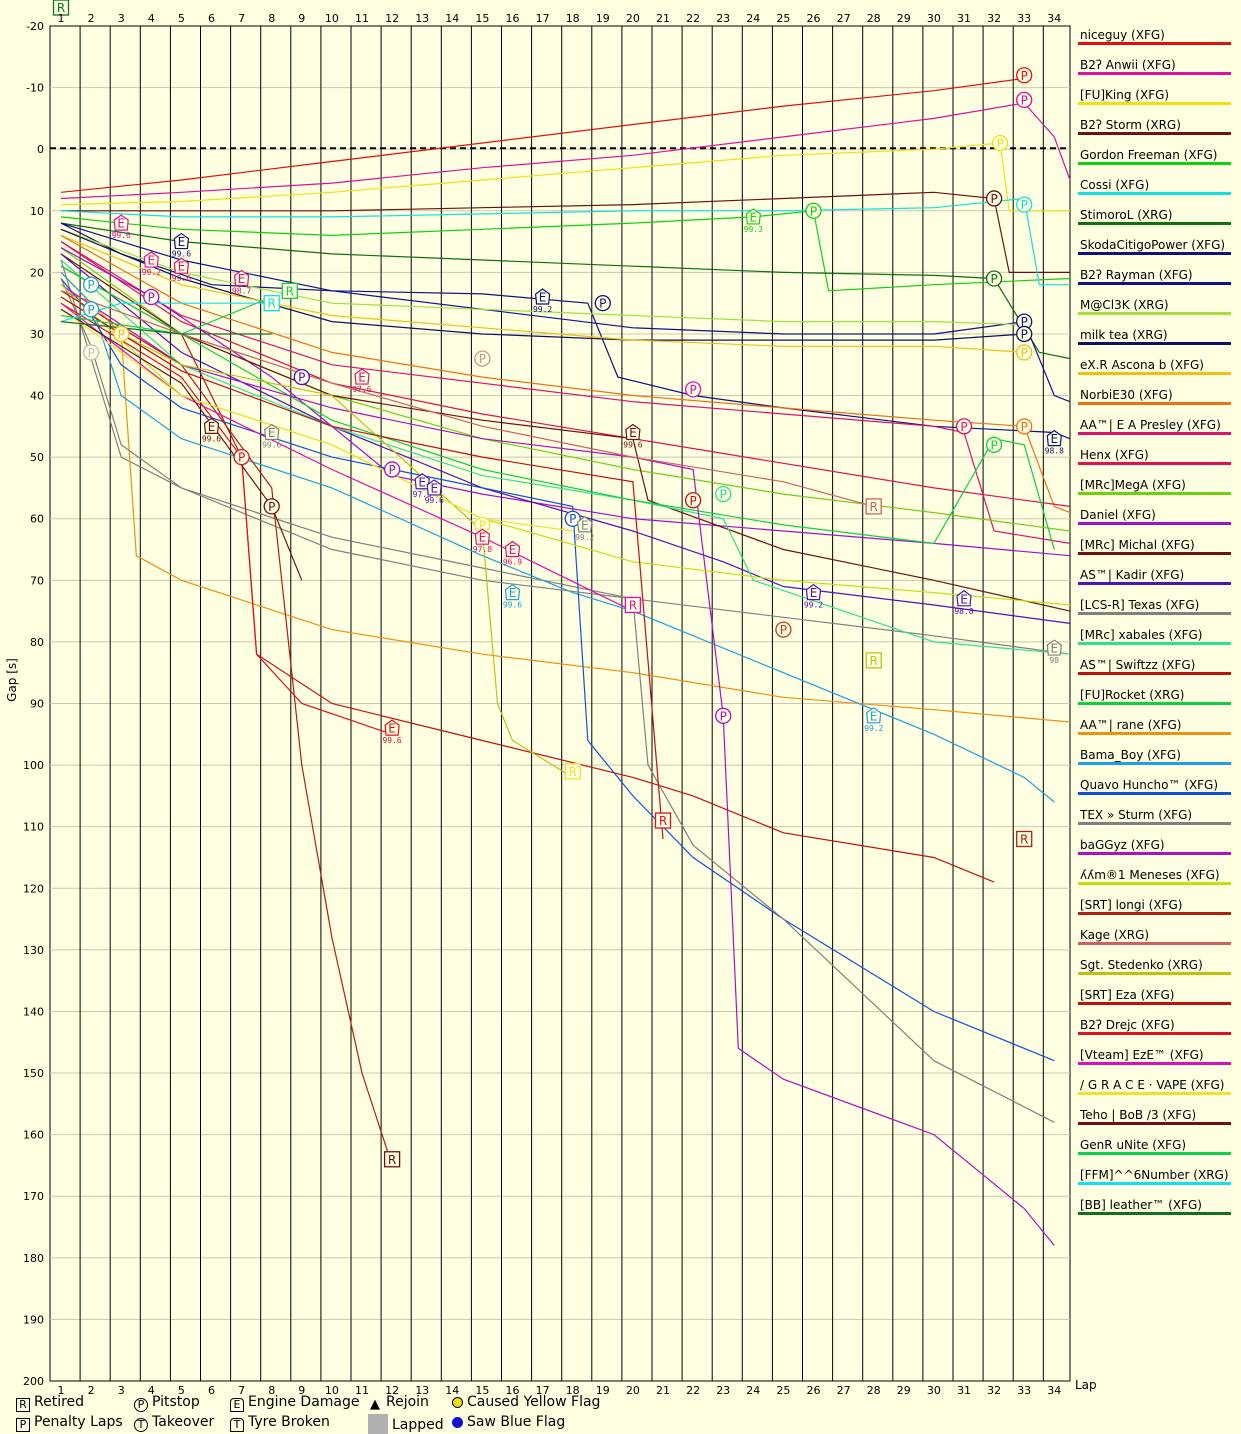 Image resolution: width=1241 pixels, height=1434 pixels. Describe the element at coordinates (37, 580) in the screenshot. I see `y-tick-label: 70` at that location.